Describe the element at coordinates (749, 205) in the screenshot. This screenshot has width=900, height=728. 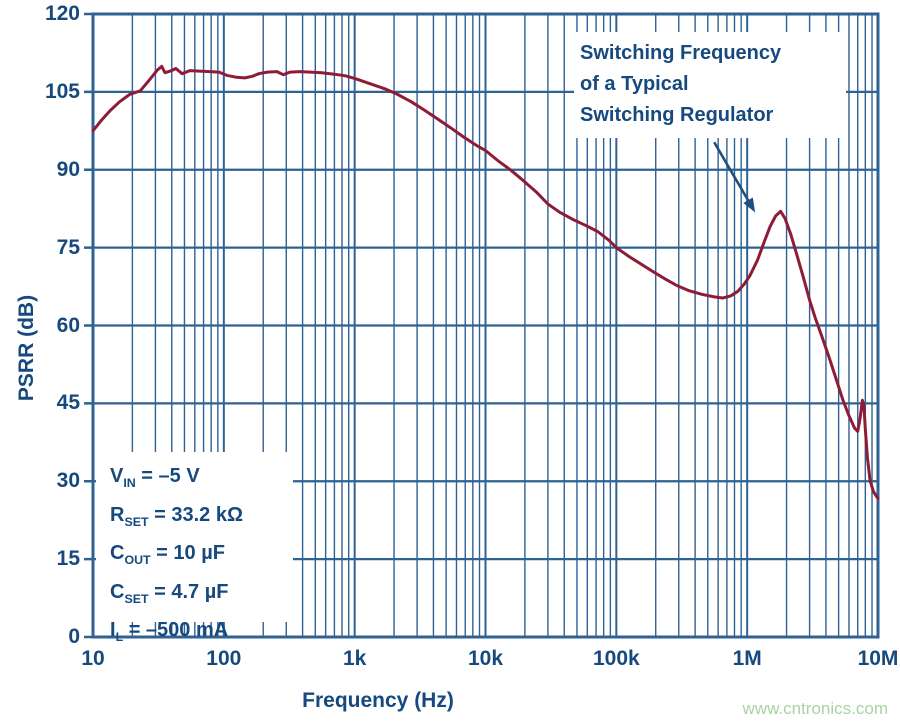
I see `annotation-arrow-head` at that location.